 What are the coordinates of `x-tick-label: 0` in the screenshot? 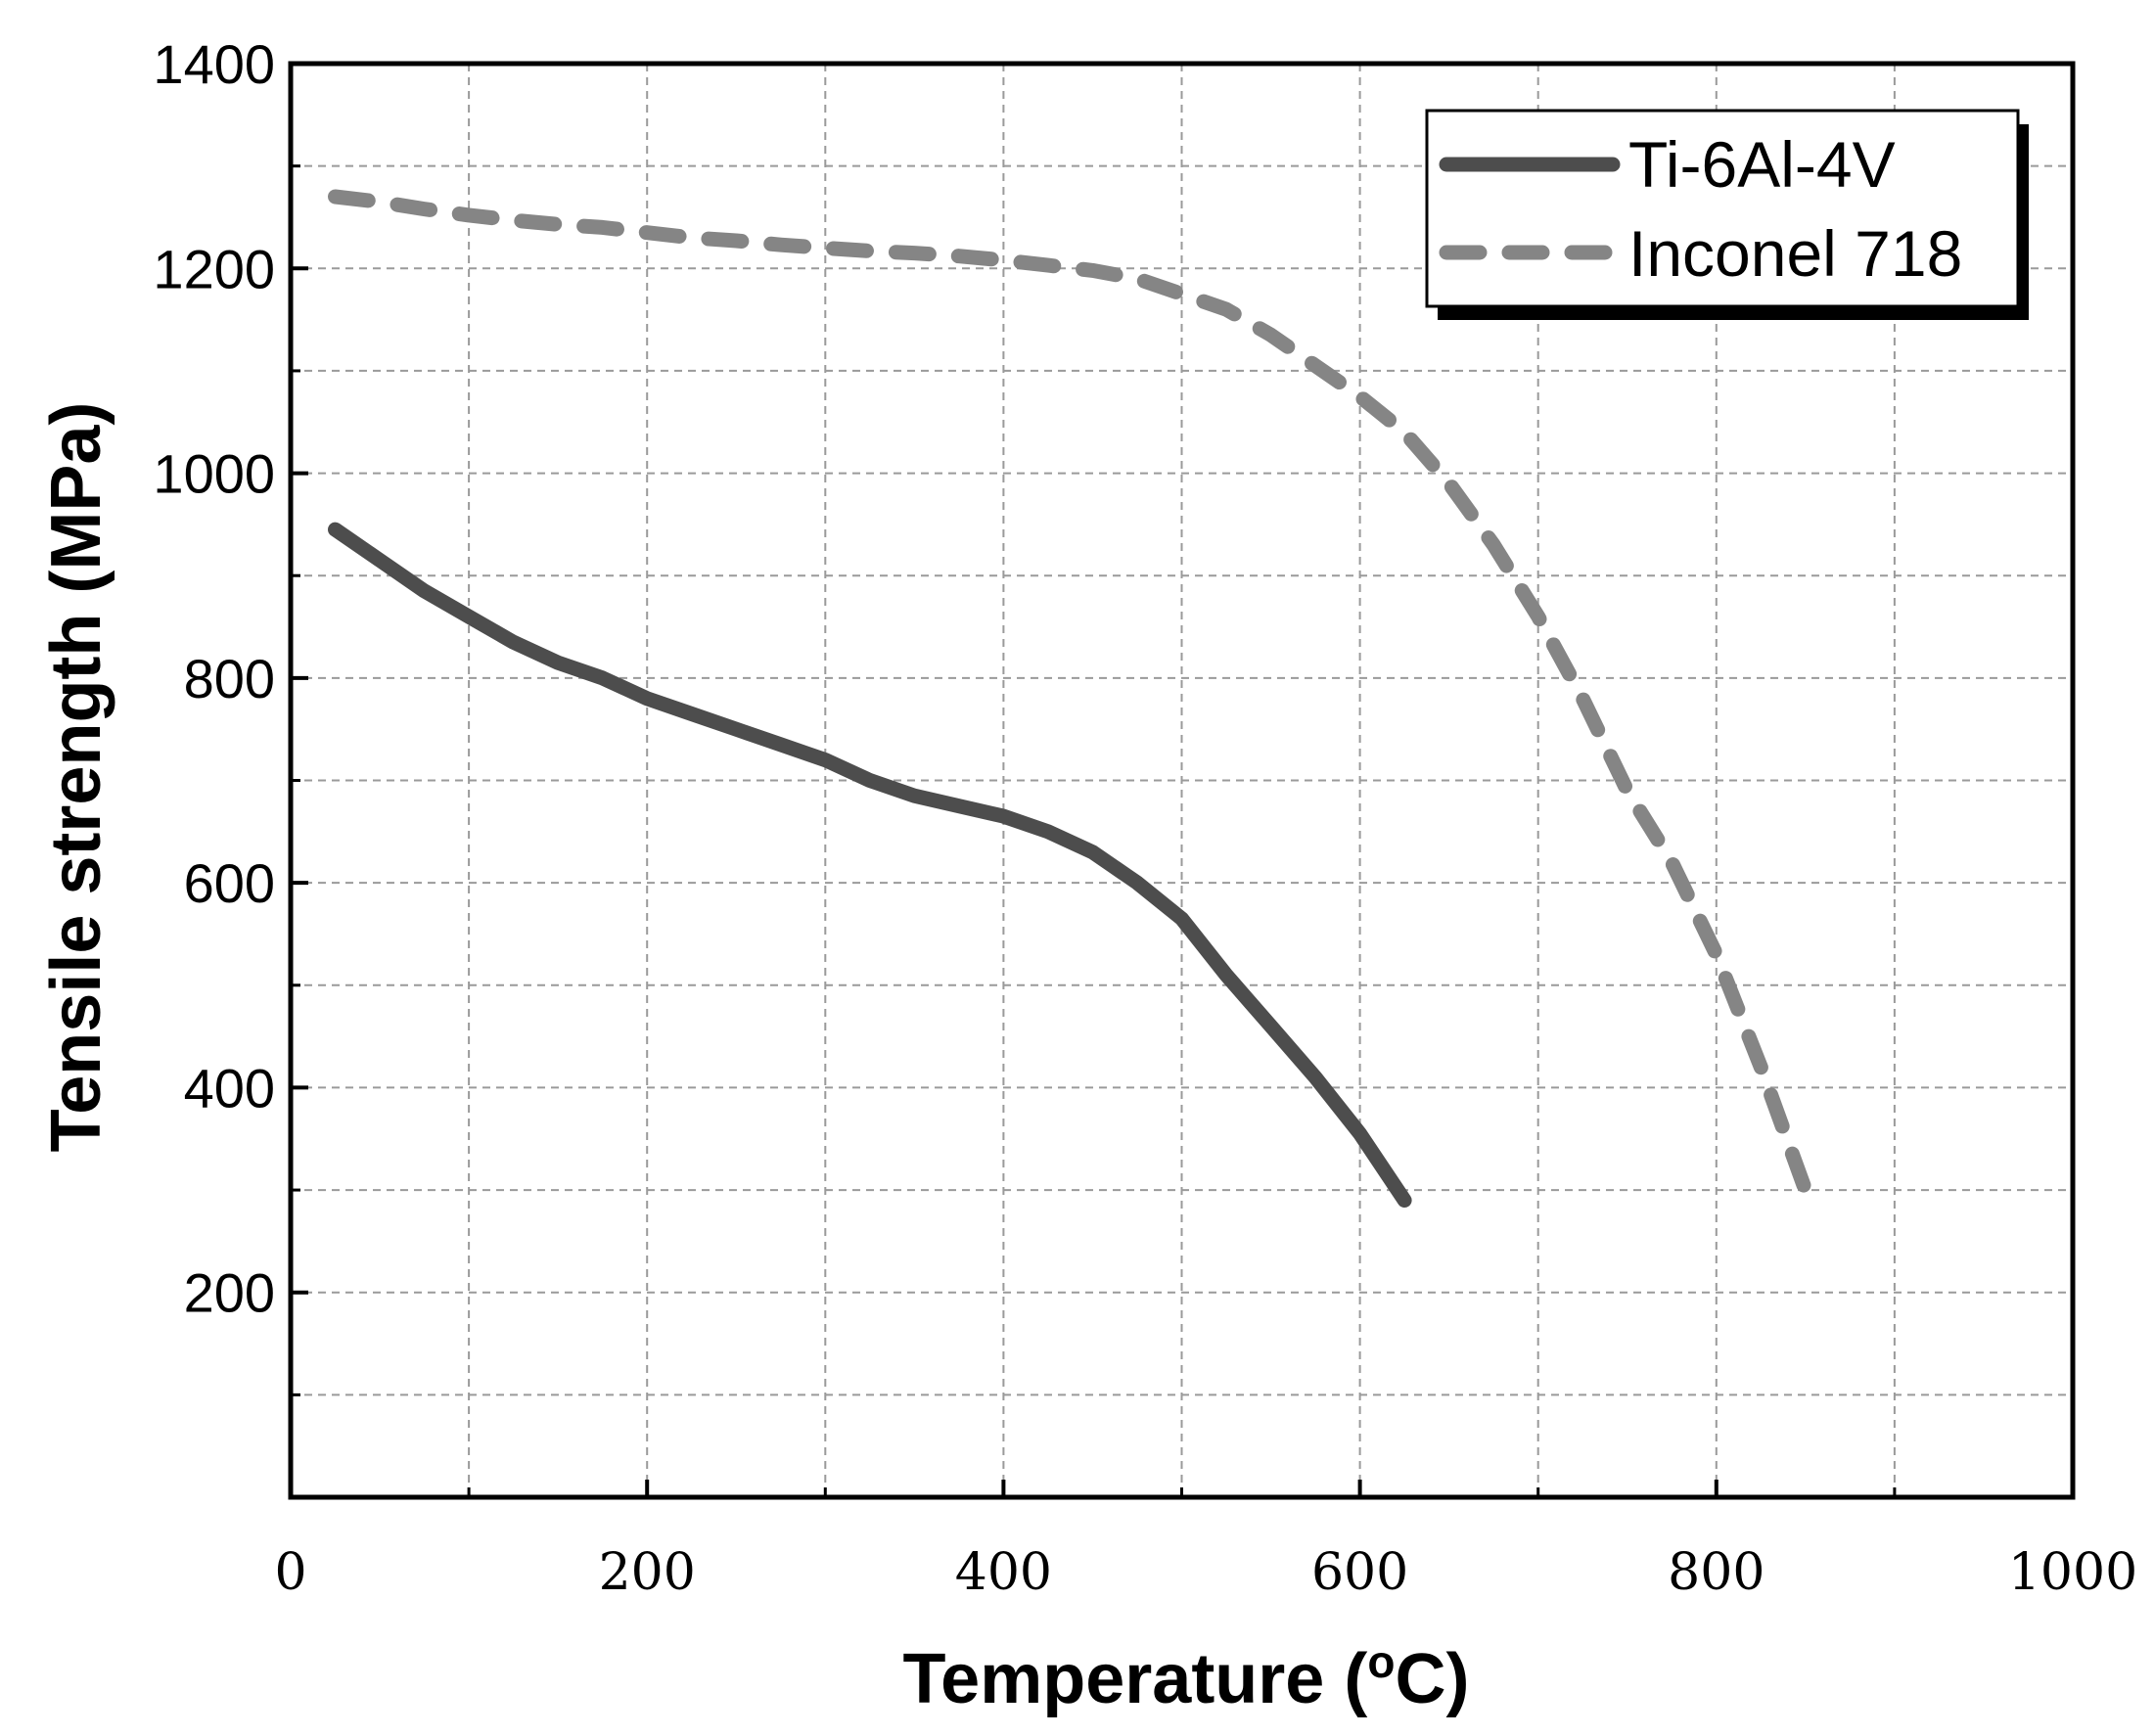 It's located at (290, 1572).